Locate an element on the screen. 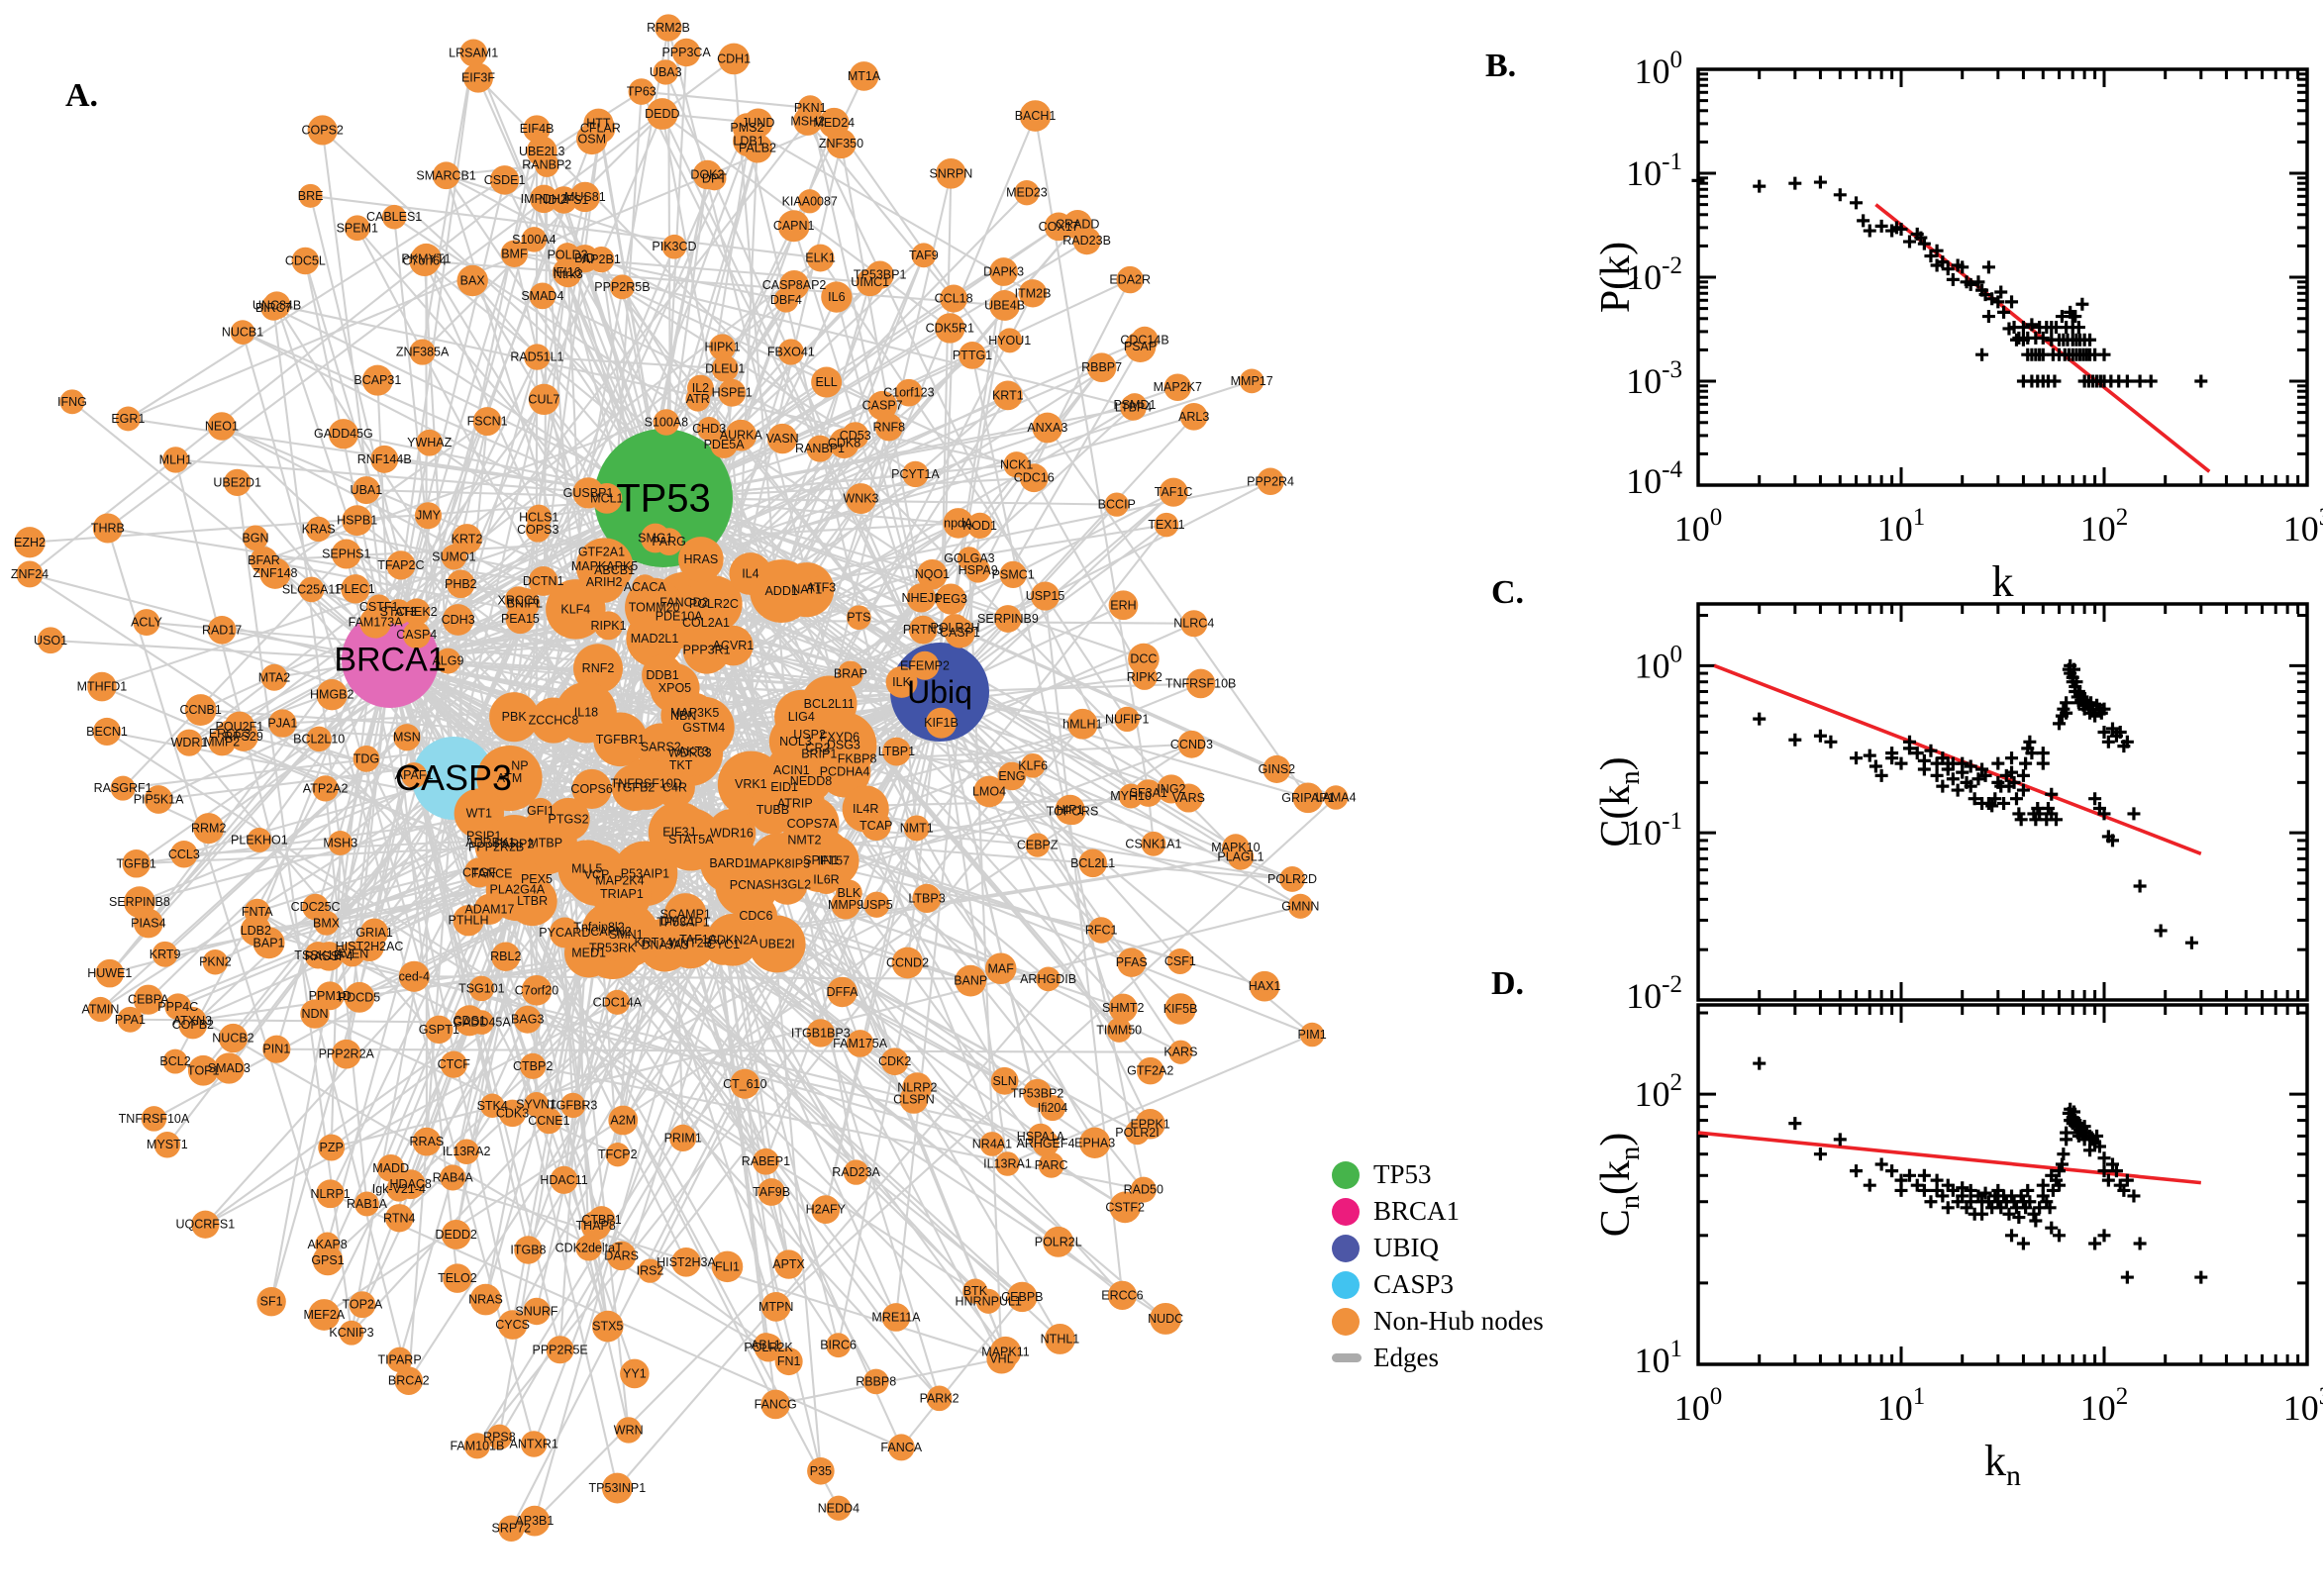 The height and width of the screenshot is (1596, 2323). node-label: PIN1 is located at coordinates (276, 1049).